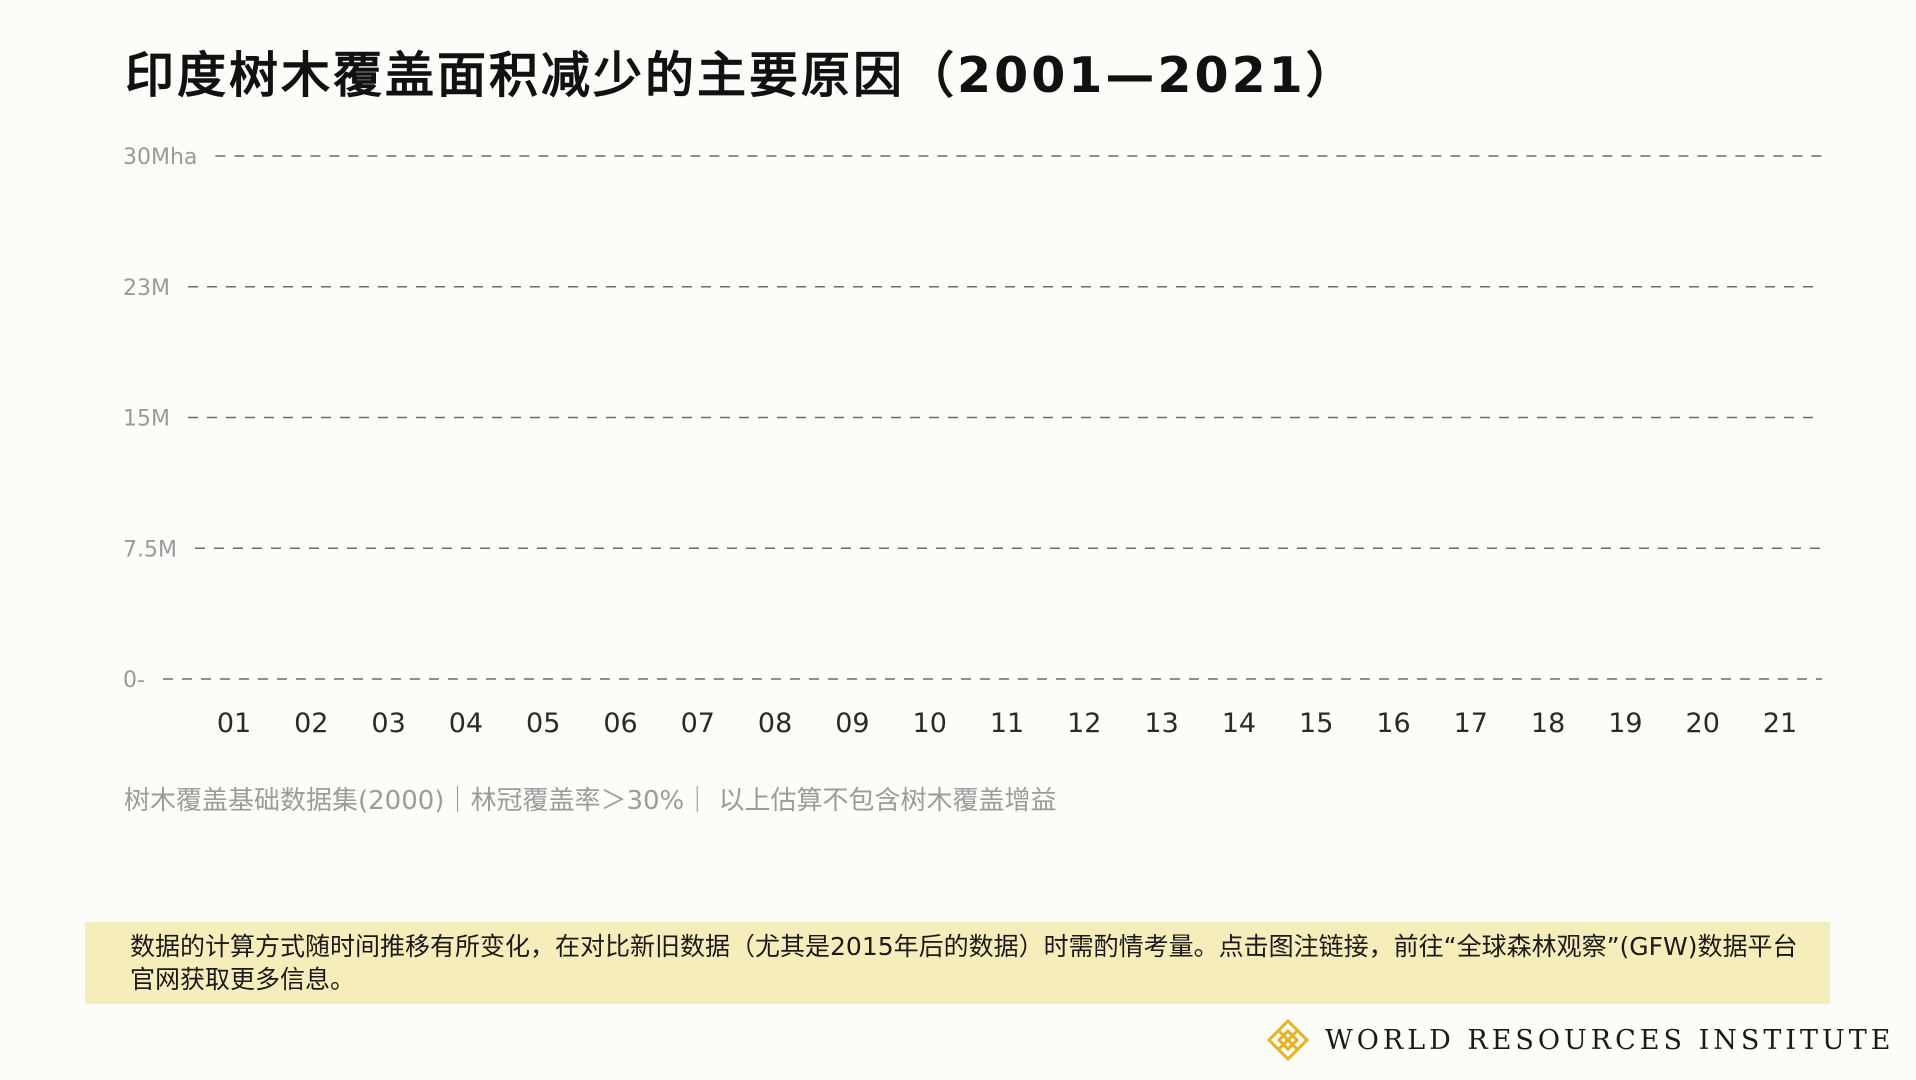  I want to click on x-tick-label: 02, so click(311, 723).